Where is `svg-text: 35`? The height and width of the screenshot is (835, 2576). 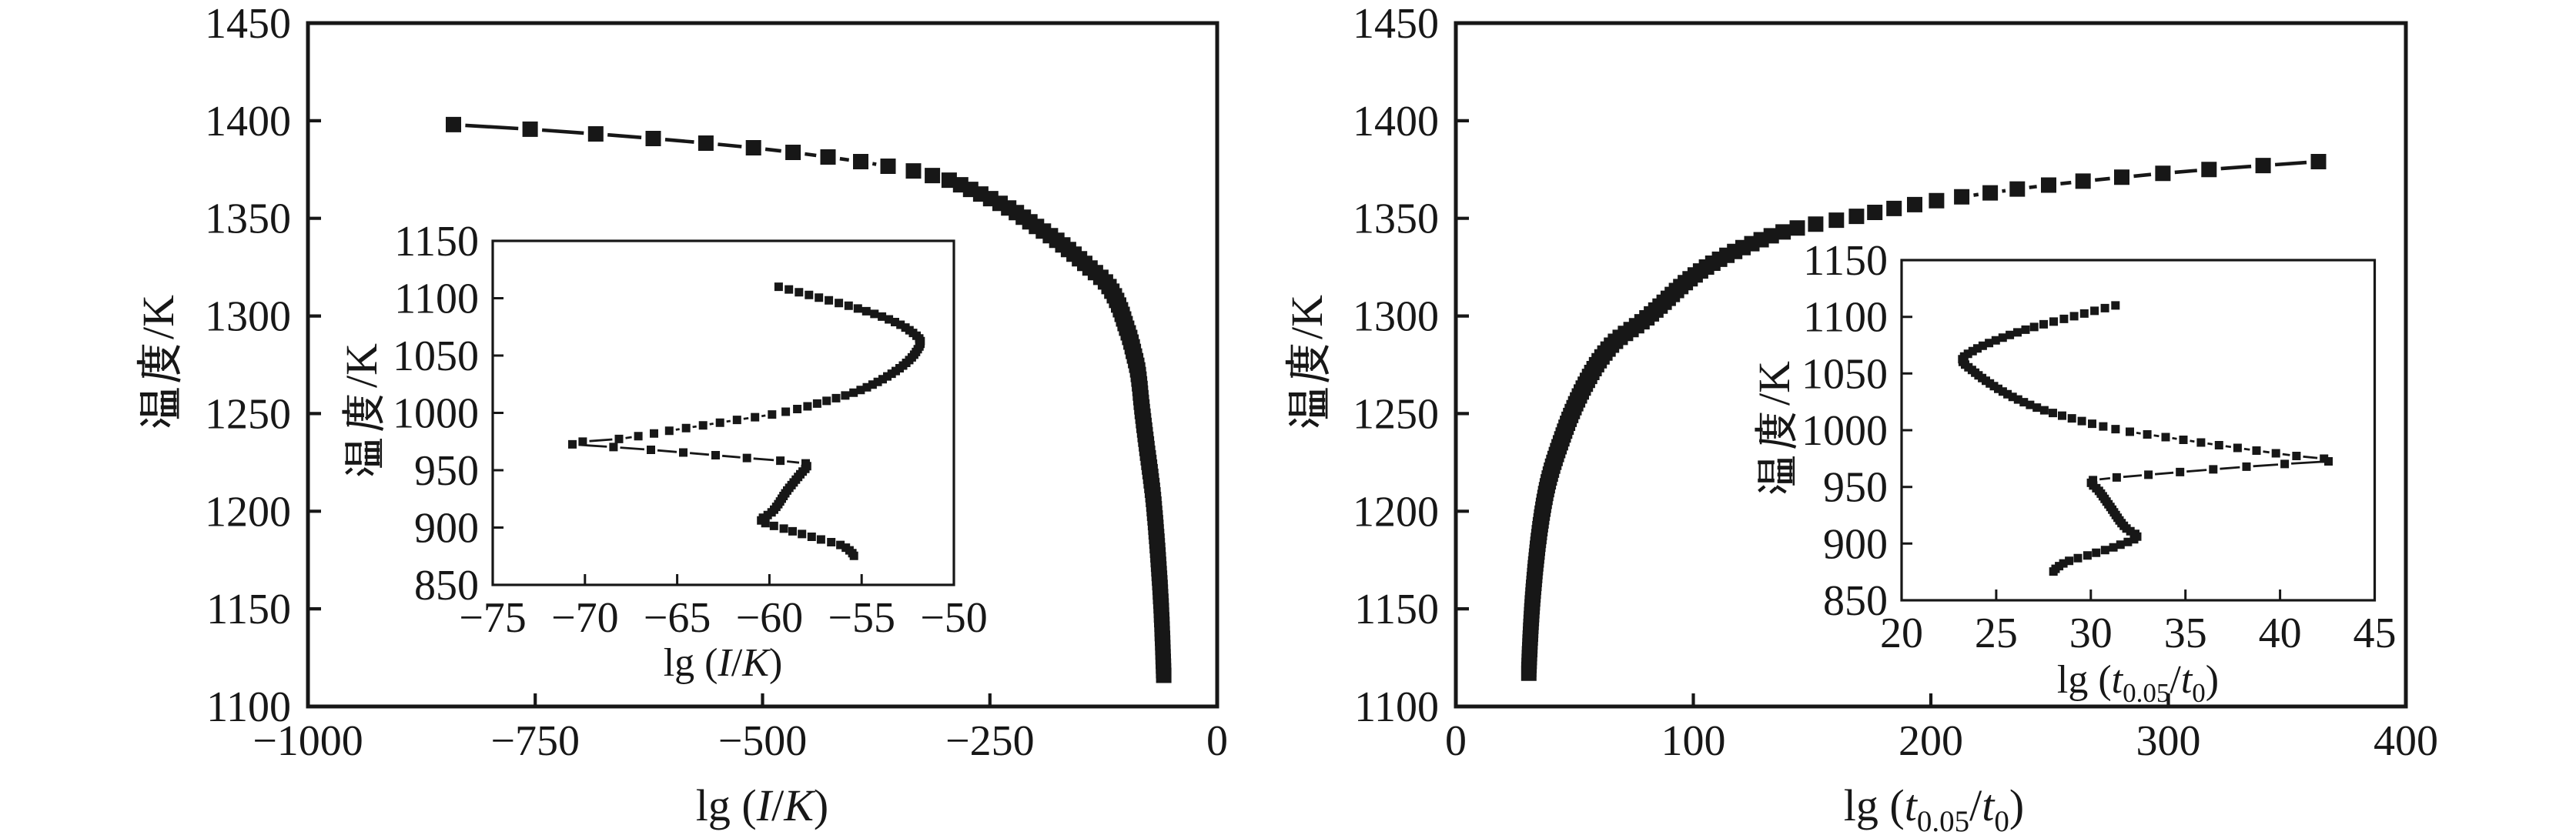
svg-text: 35 is located at coordinates (2186, 633).